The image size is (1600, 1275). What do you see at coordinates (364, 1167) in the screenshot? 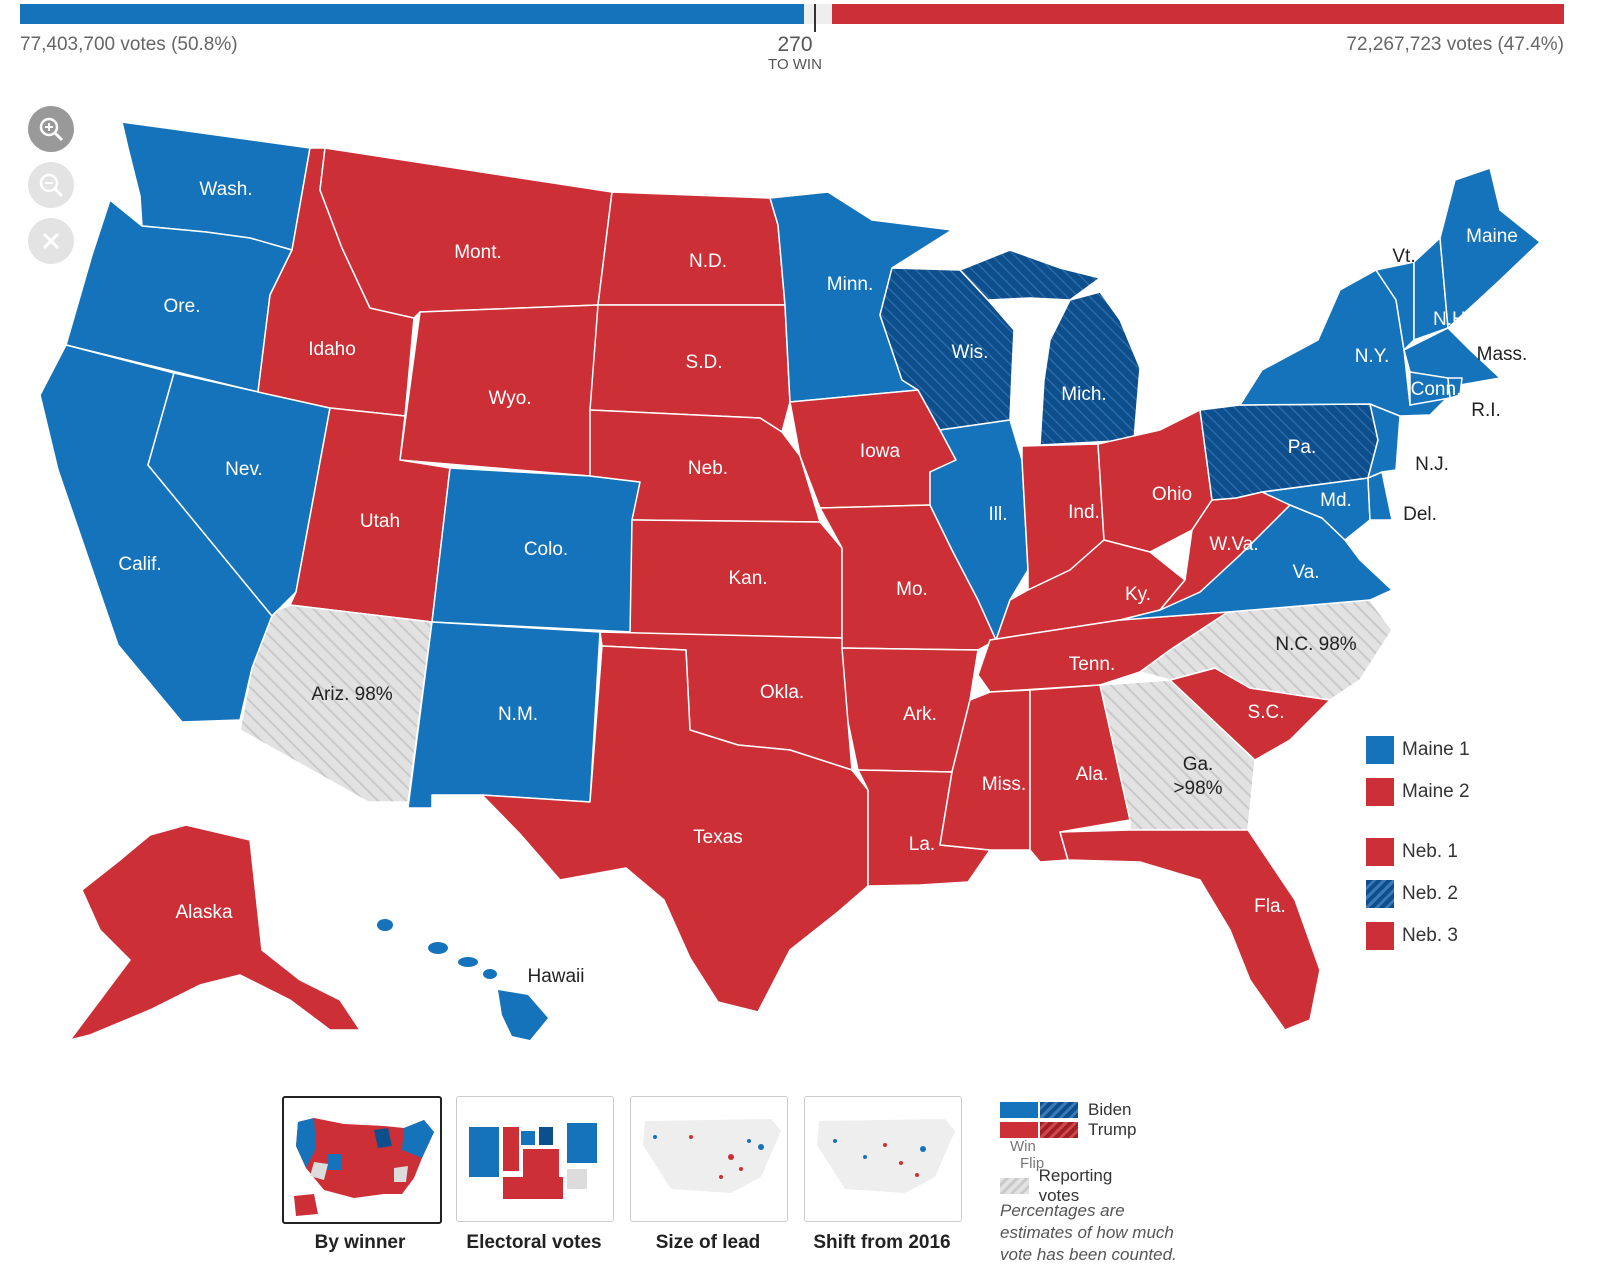
I see `by-winner-thumbnail-icon` at bounding box center [364, 1167].